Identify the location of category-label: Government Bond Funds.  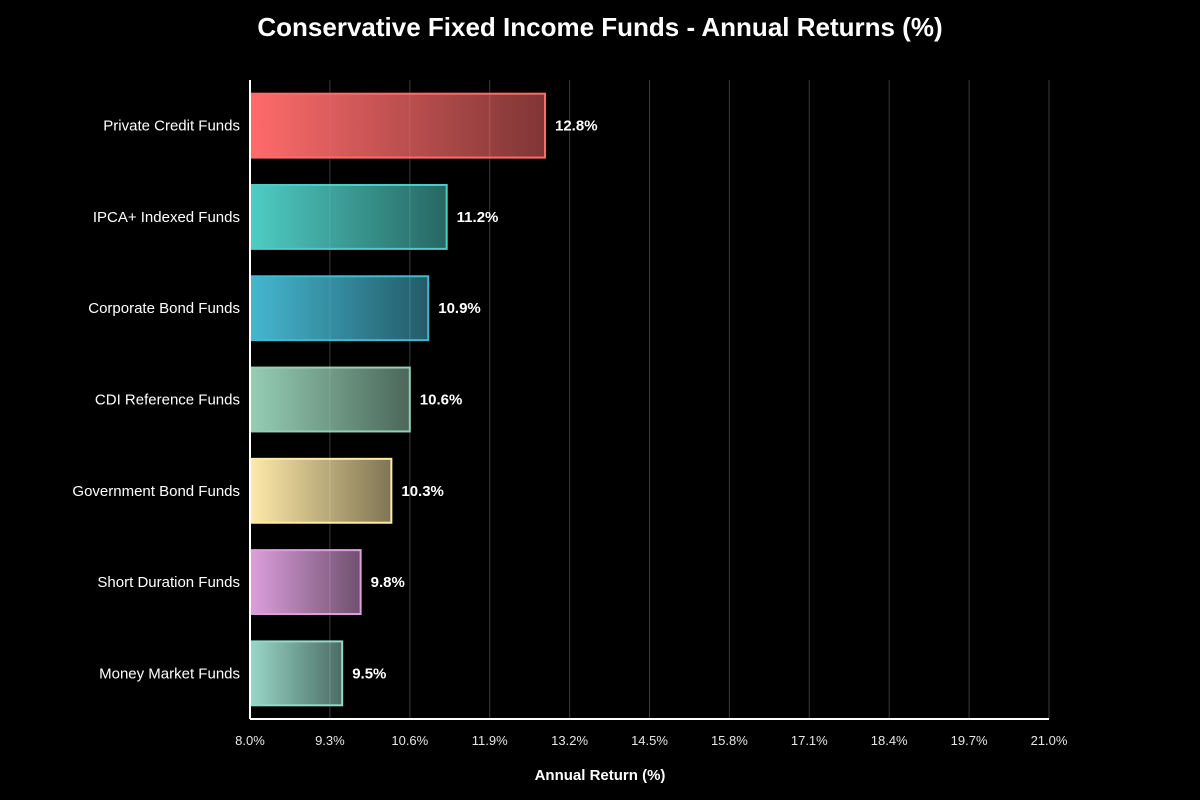
(156, 491).